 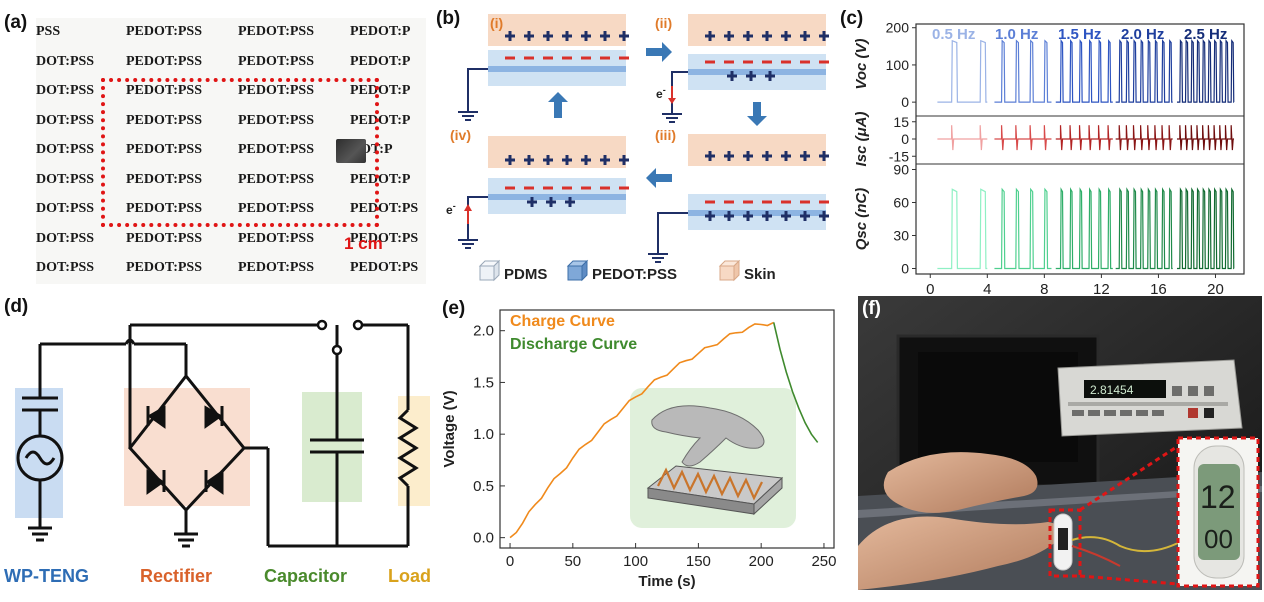 I want to click on display-top: 12, so click(x=1218, y=497).